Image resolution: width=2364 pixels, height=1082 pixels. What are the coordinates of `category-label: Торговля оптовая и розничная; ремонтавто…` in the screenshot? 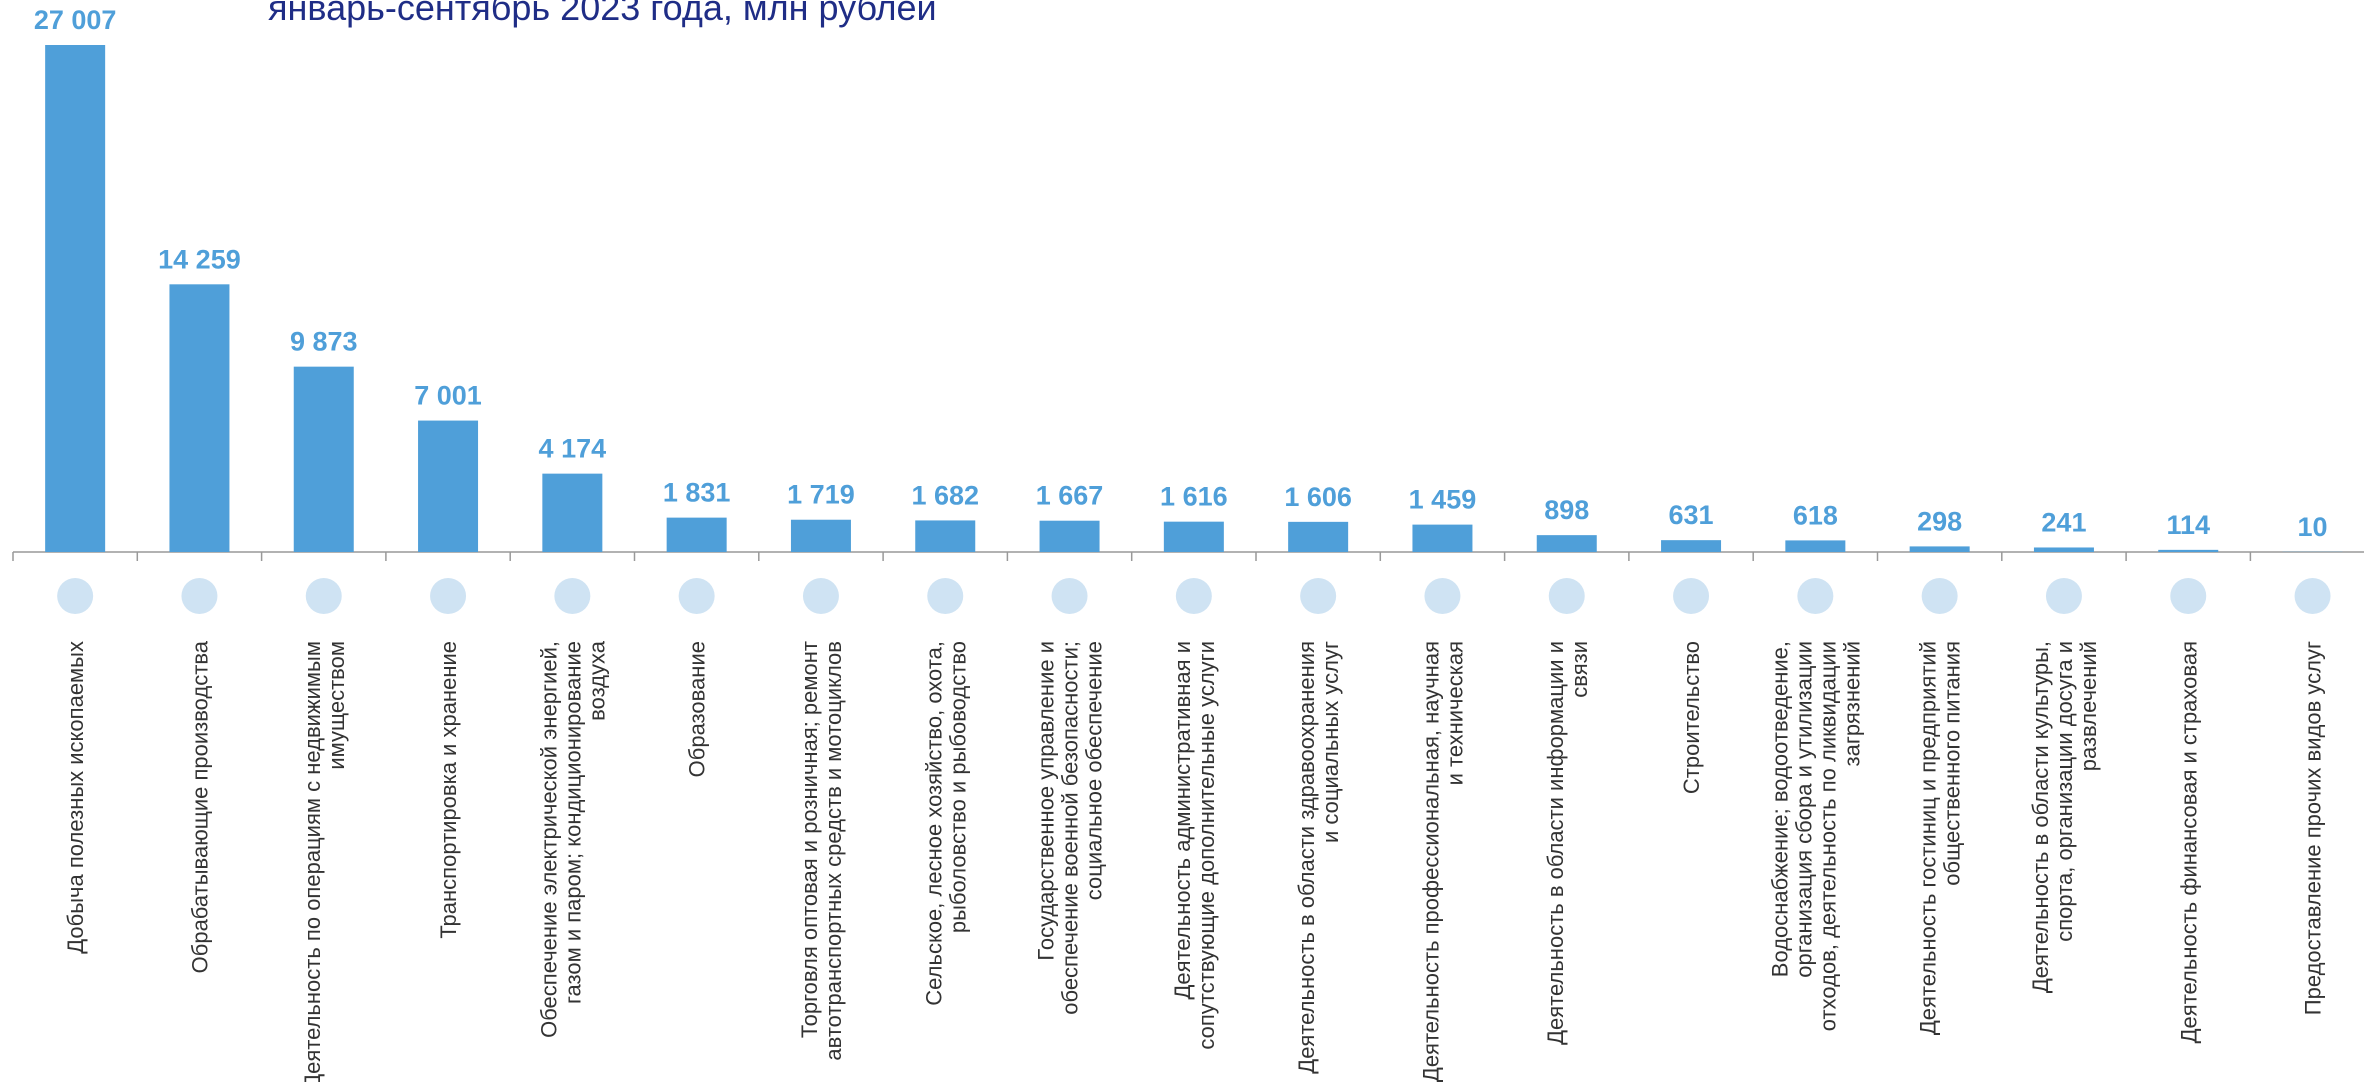 It's located at (821, 851).